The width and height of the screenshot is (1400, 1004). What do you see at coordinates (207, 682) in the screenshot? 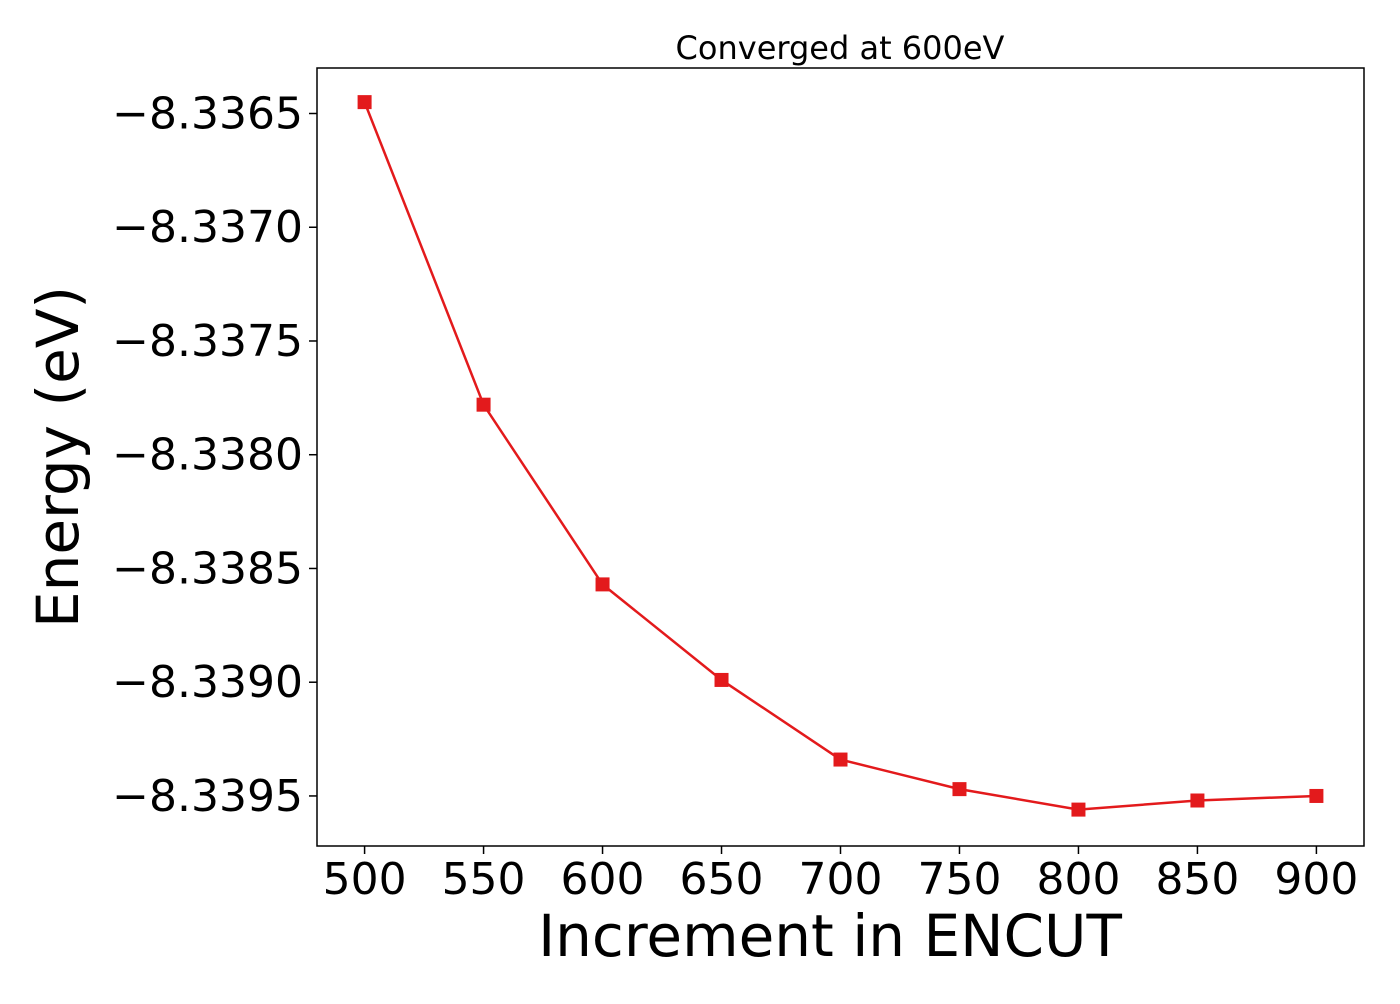
I see `y-tick-label: −8.3390` at bounding box center [207, 682].